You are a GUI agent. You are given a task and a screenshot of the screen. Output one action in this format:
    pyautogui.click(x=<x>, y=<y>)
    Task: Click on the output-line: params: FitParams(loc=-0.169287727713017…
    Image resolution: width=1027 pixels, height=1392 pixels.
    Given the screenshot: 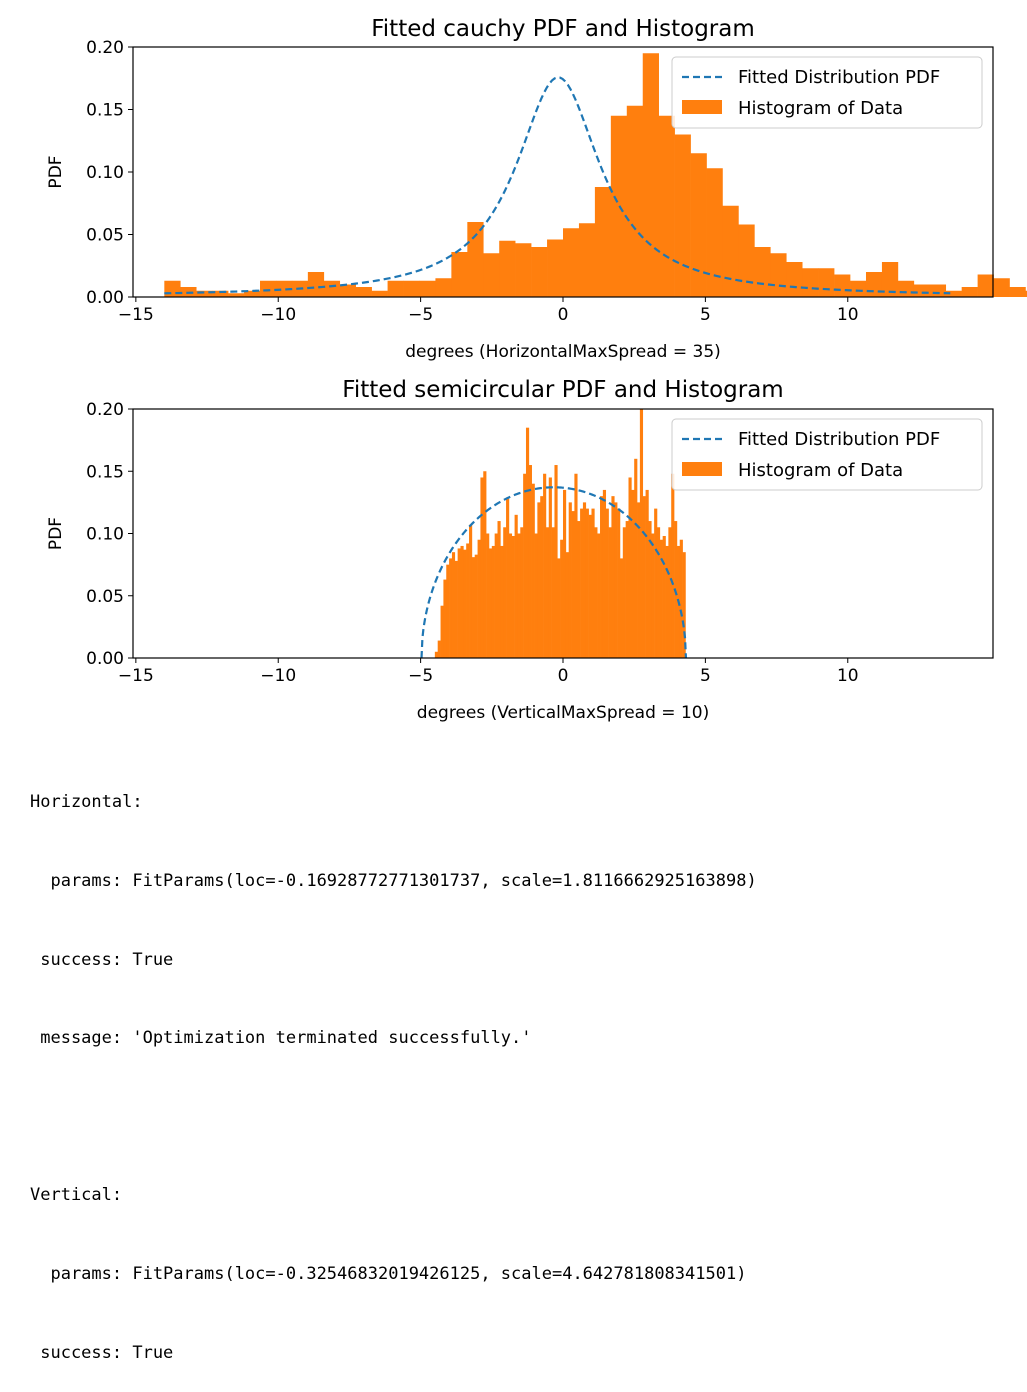 What is the action you would take?
    pyautogui.click(x=393, y=881)
    